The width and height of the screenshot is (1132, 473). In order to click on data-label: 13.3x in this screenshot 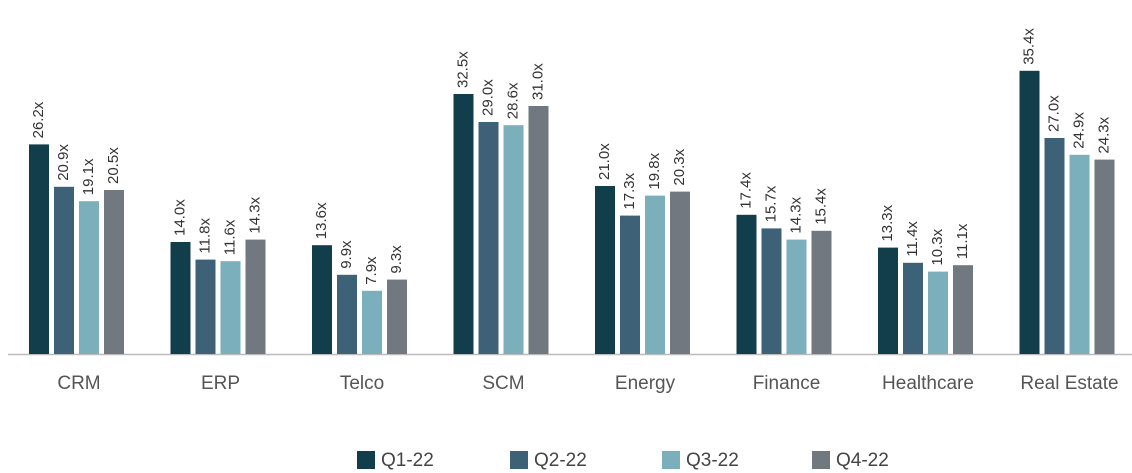, I will do `click(887, 222)`.